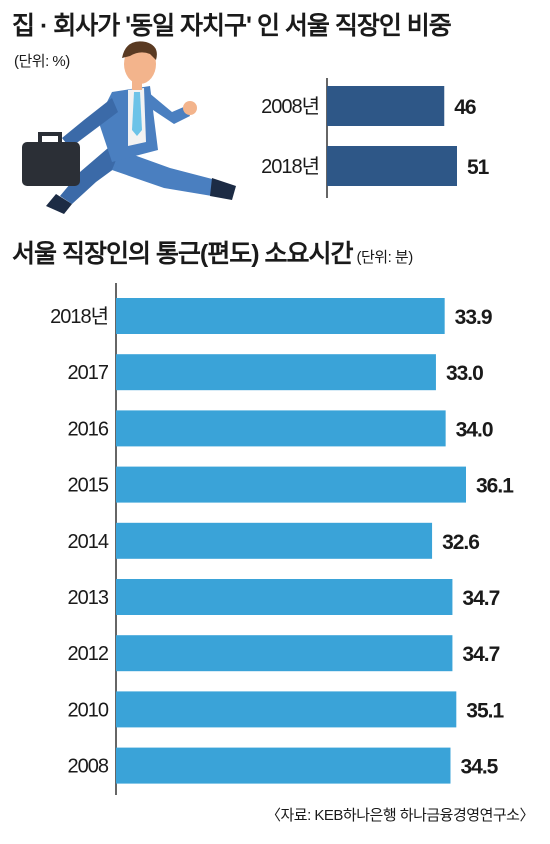 Image resolution: width=550 pixels, height=844 pixels. Describe the element at coordinates (88, 429) in the screenshot. I see `category-label: 2016` at that location.